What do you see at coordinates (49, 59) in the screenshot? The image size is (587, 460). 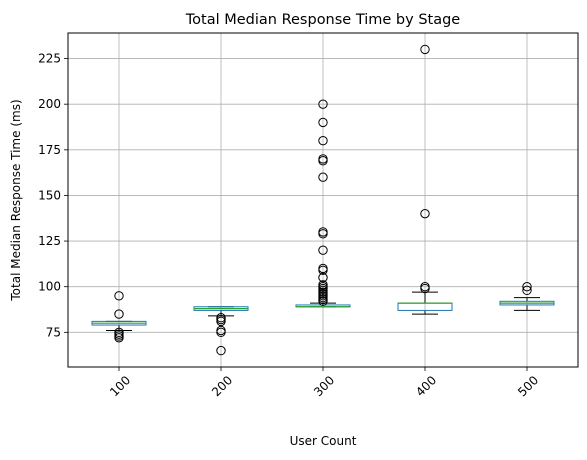 I see `y-tick-label: 225` at bounding box center [49, 59].